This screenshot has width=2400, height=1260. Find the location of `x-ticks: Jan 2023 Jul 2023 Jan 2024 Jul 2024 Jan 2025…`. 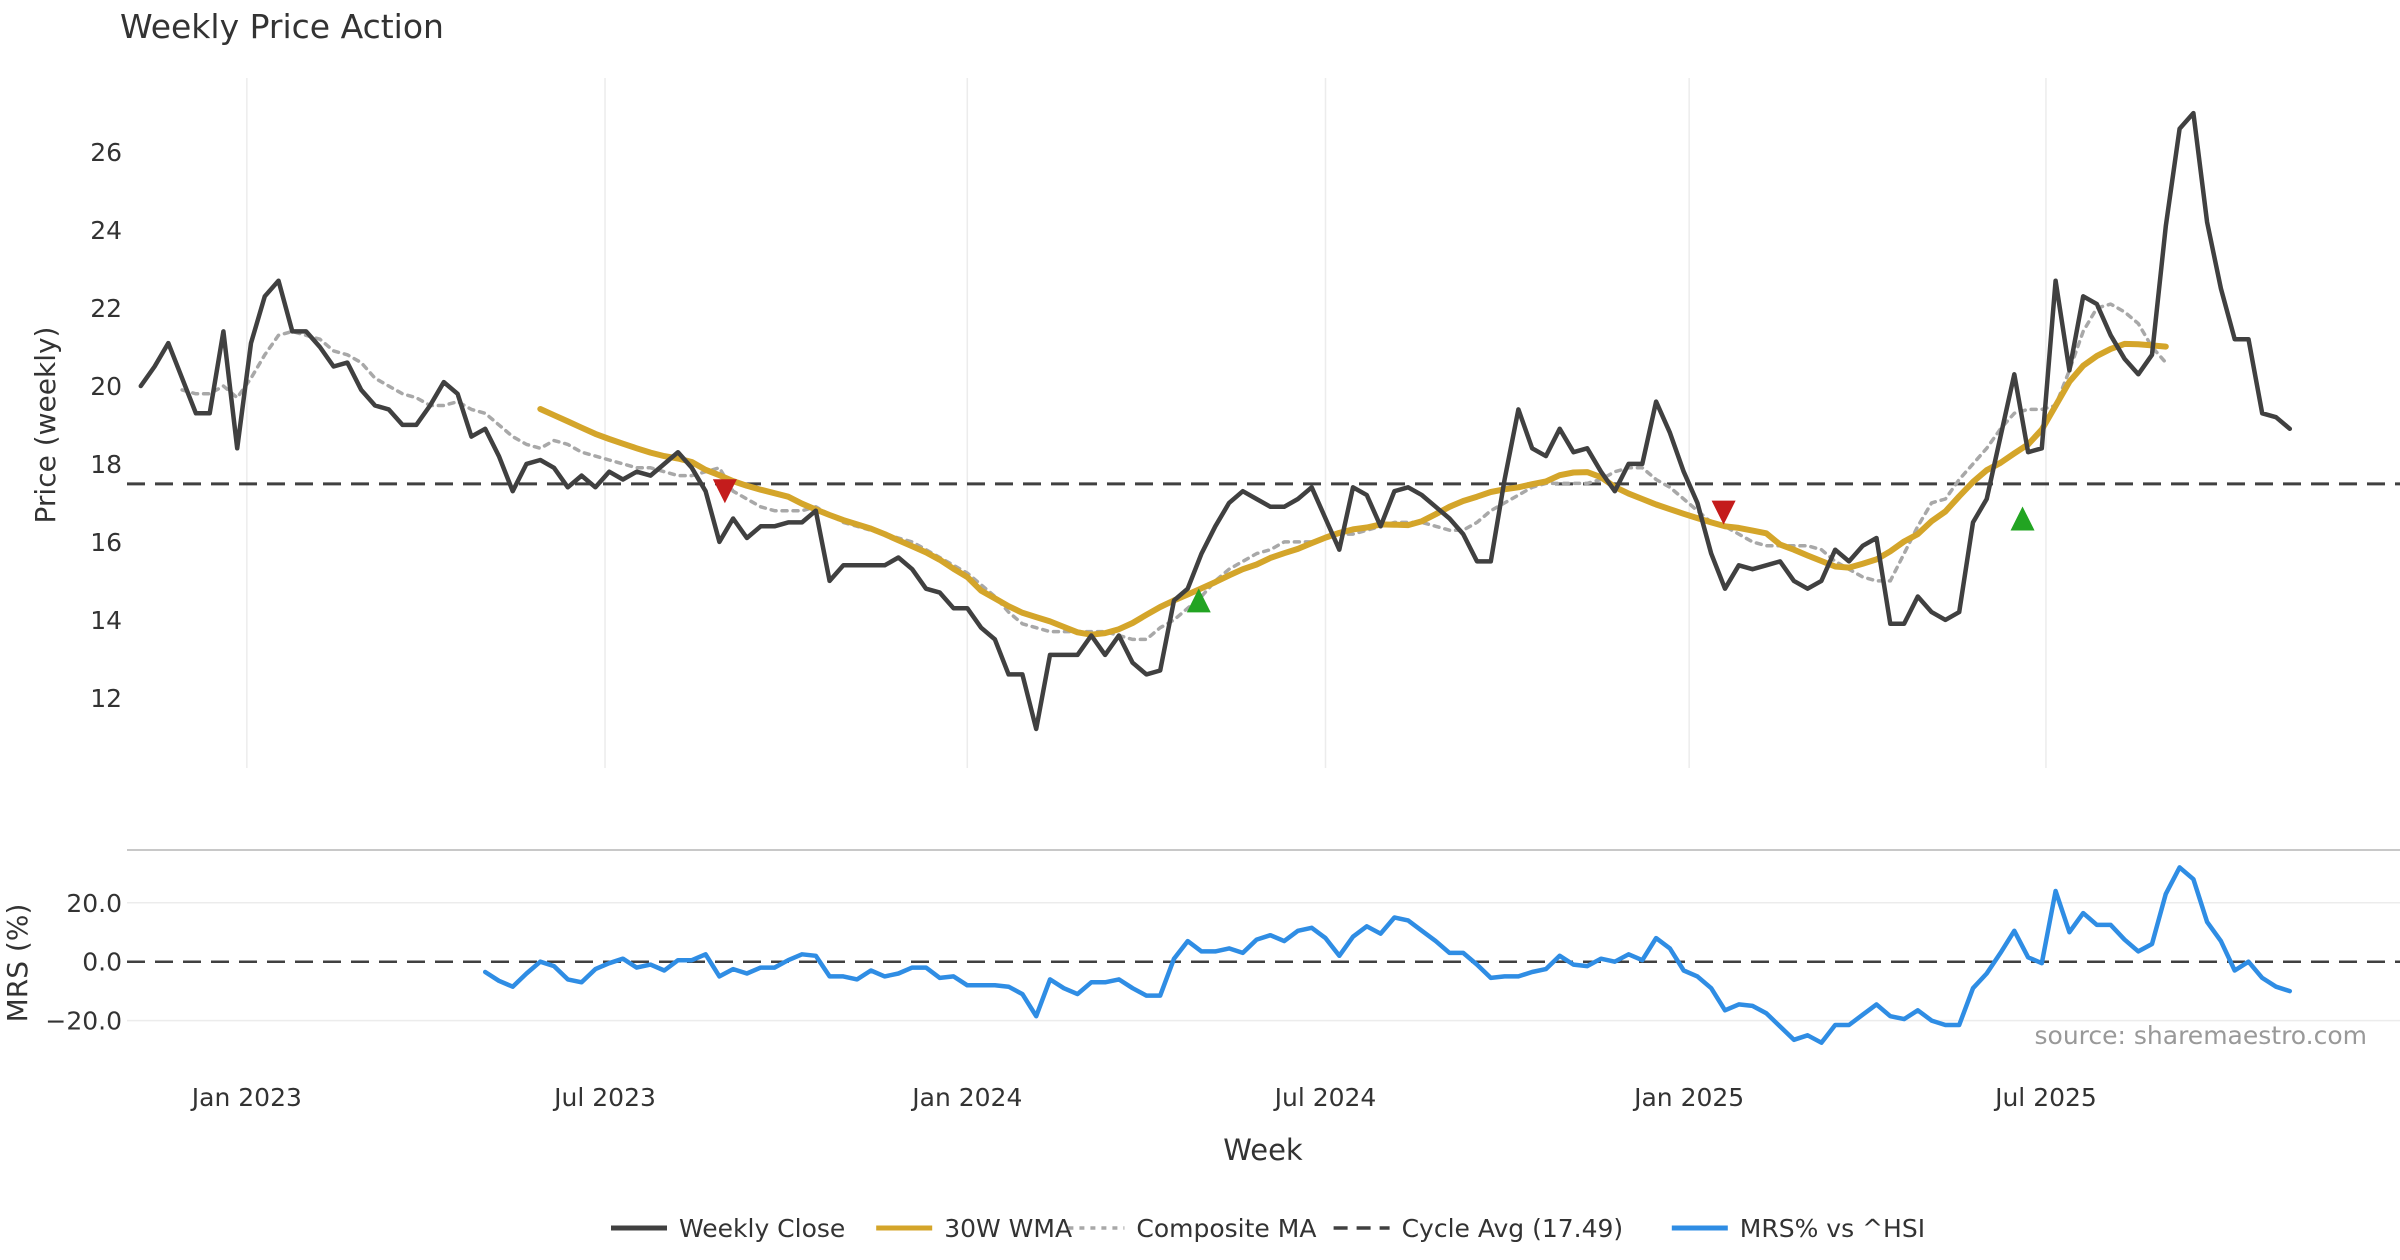

x-ticks: Jan 2023 Jul 2023 Jan 2024 Jul 2024 Jan 2025… is located at coordinates (1143, 1097).